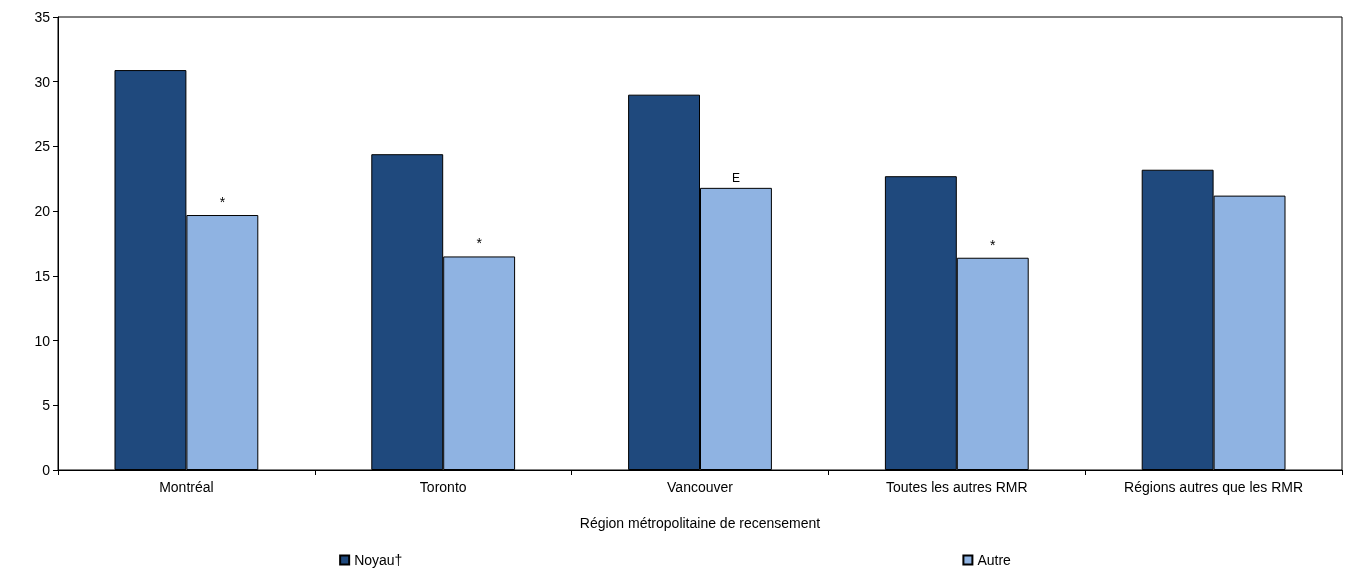  What do you see at coordinates (42, 340) in the screenshot?
I see `y-tick-label: 10` at bounding box center [42, 340].